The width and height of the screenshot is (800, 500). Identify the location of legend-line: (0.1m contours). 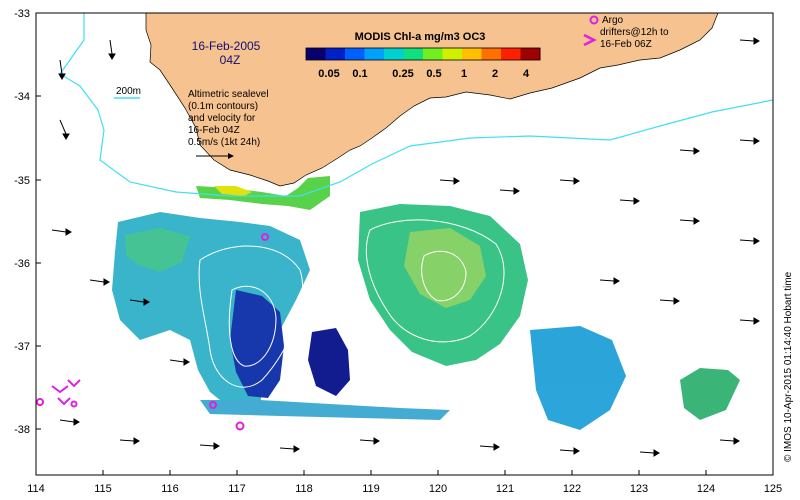
(223, 106).